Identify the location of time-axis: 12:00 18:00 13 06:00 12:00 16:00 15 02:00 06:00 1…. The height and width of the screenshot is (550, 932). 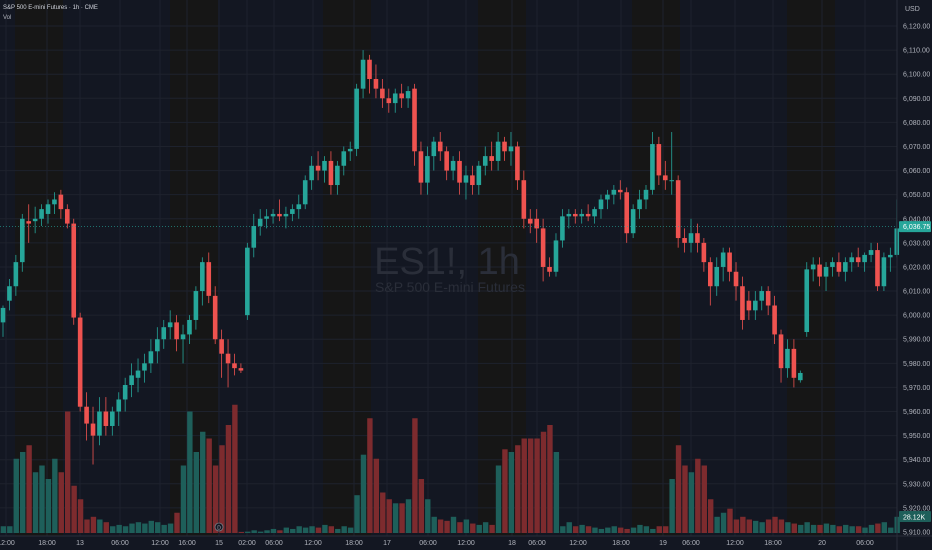
(437, 543).